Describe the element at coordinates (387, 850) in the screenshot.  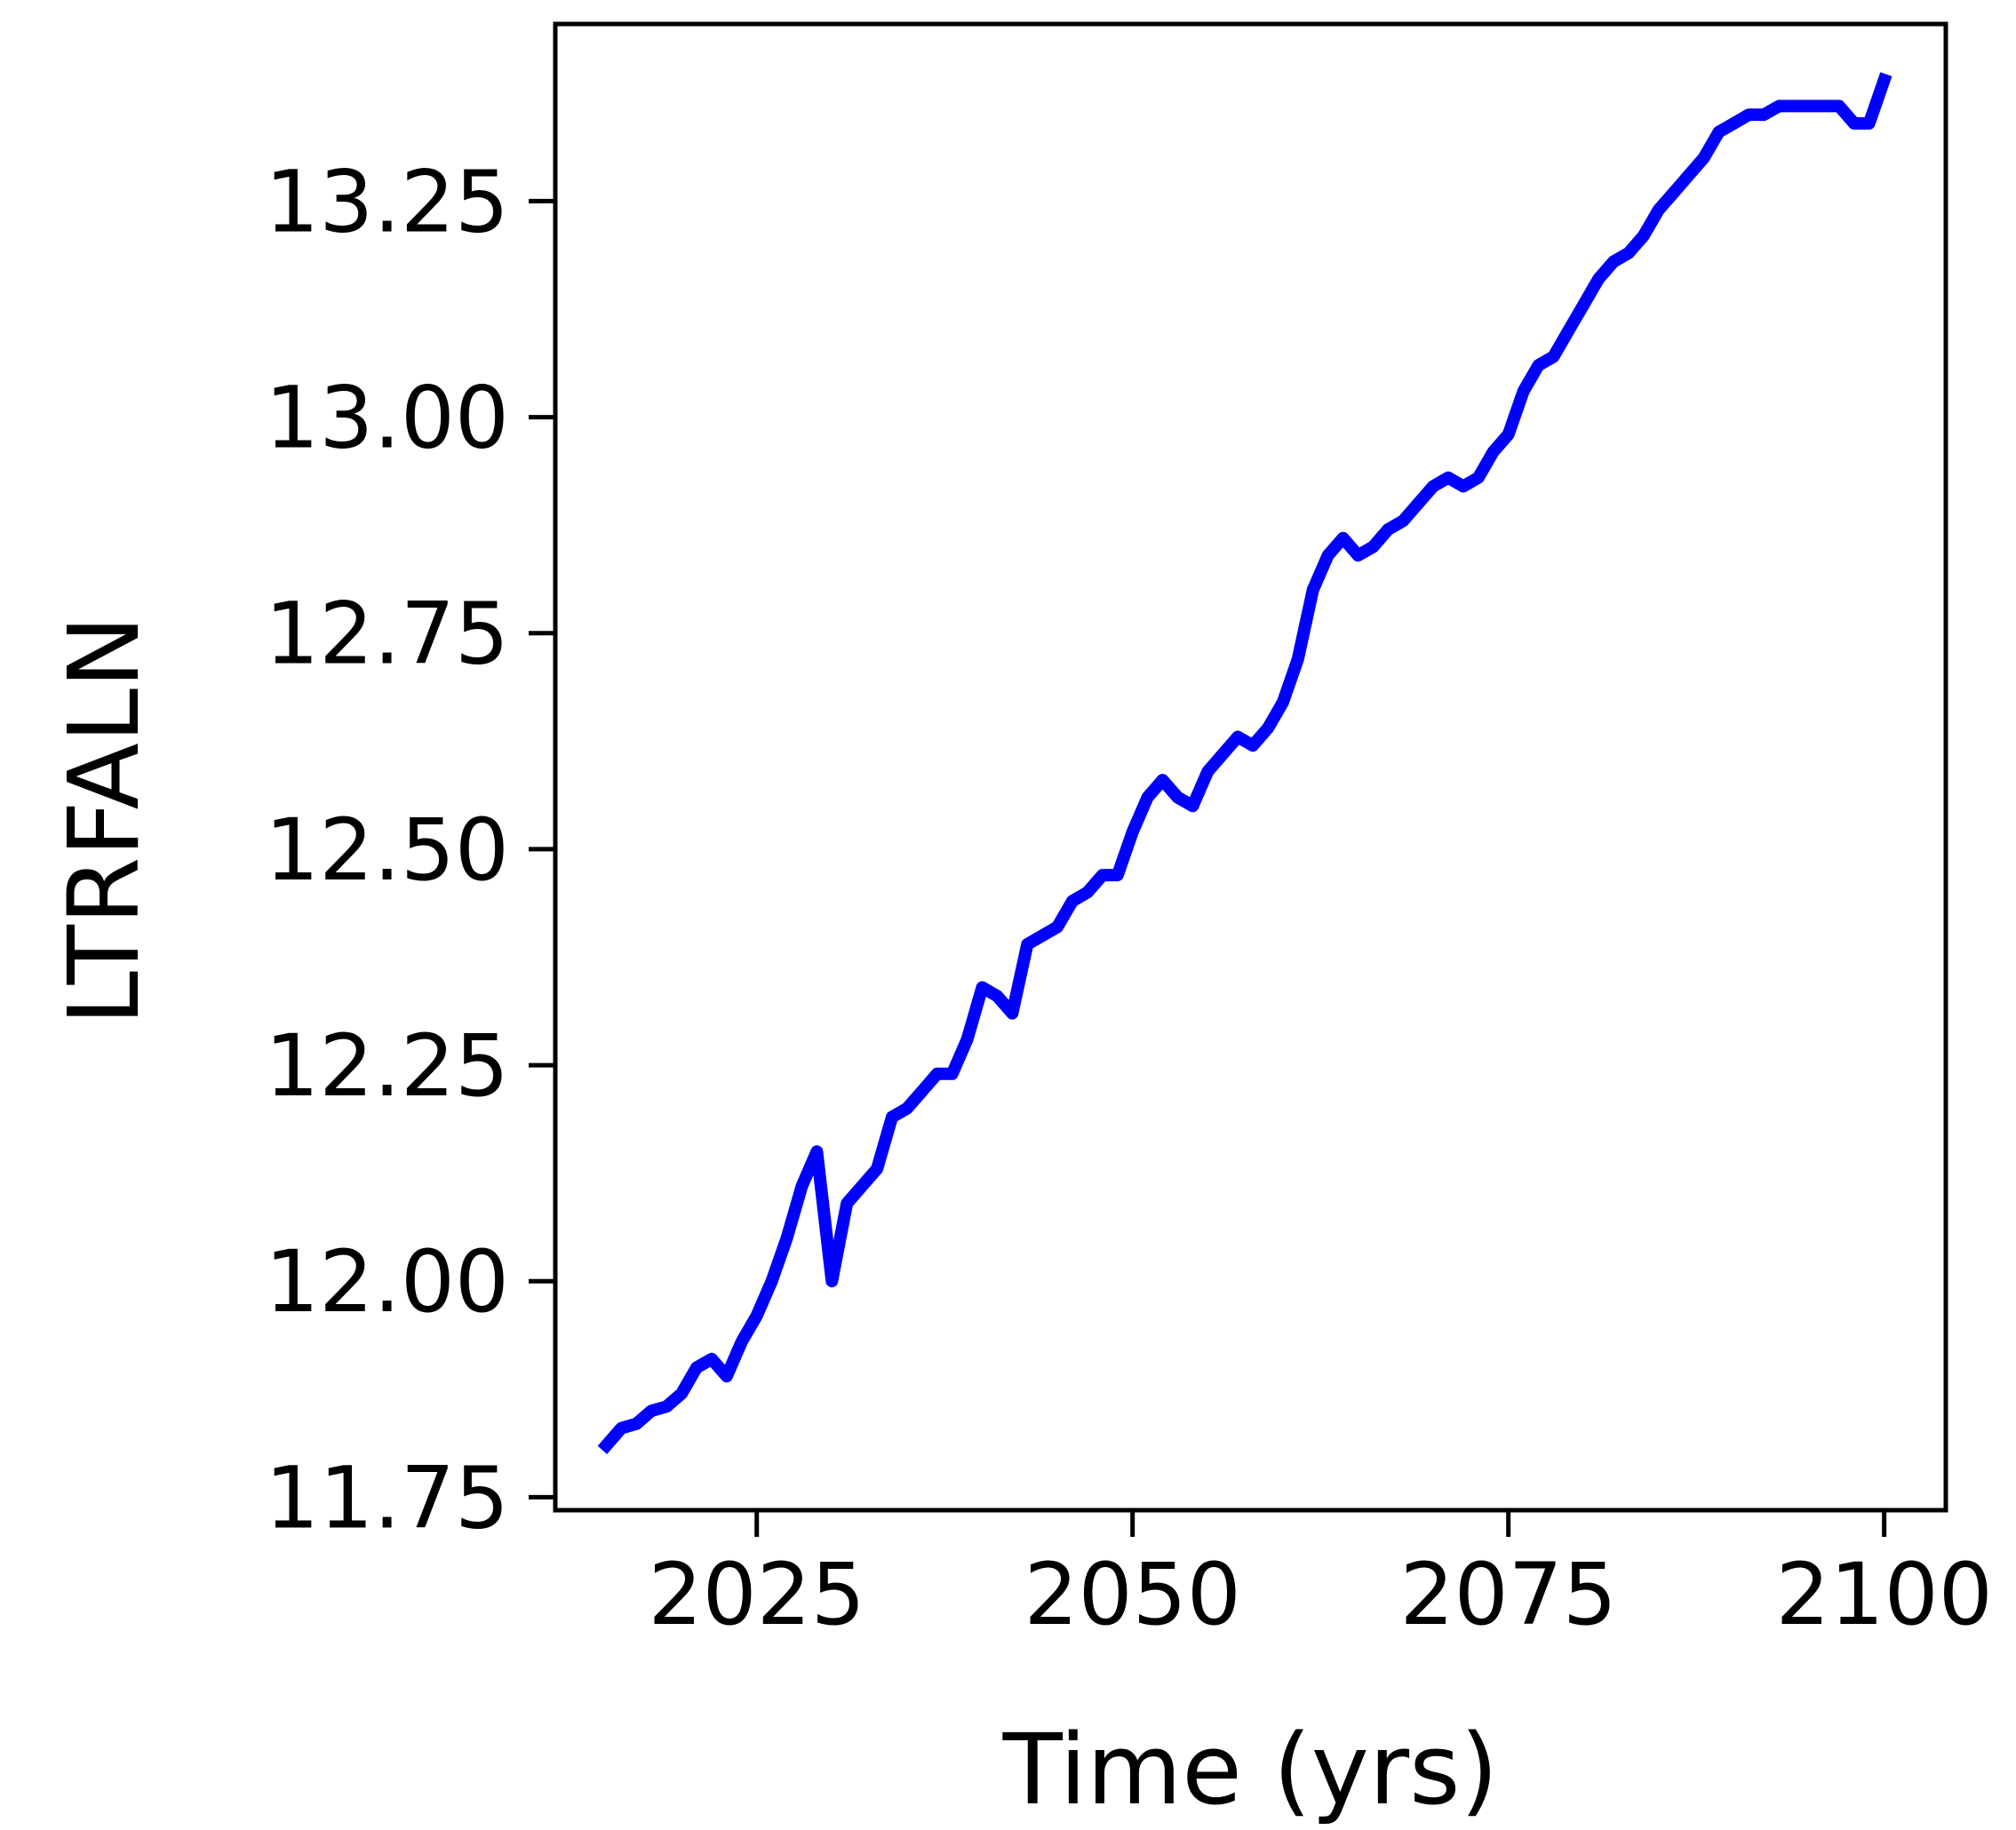
I see `y-tick-label: 12.50` at that location.